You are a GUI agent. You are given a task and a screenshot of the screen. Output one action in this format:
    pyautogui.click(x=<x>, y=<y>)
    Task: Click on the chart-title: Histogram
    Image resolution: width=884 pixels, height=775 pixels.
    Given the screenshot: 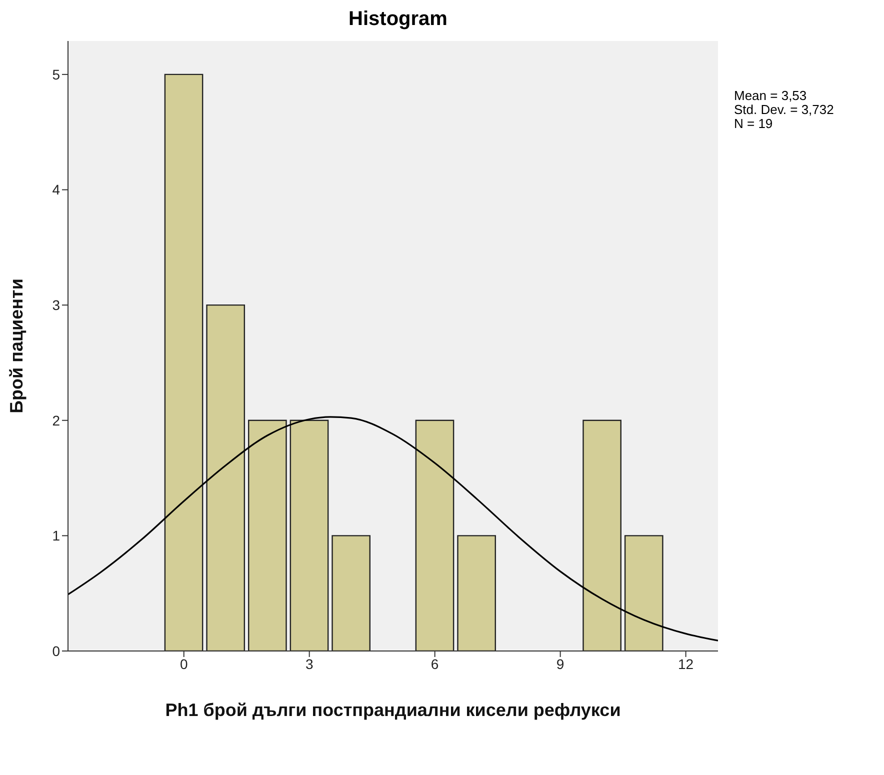 What is the action you would take?
    pyautogui.click(x=398, y=19)
    